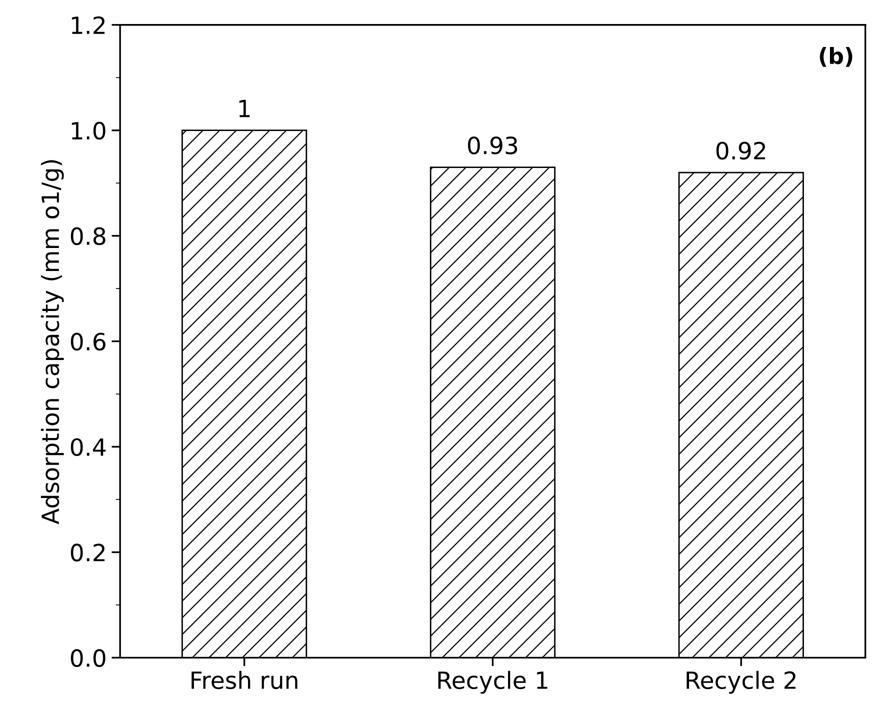 Image resolution: width=883 pixels, height=711 pixels. What do you see at coordinates (836, 57) in the screenshot?
I see `annotation: (b)` at bounding box center [836, 57].